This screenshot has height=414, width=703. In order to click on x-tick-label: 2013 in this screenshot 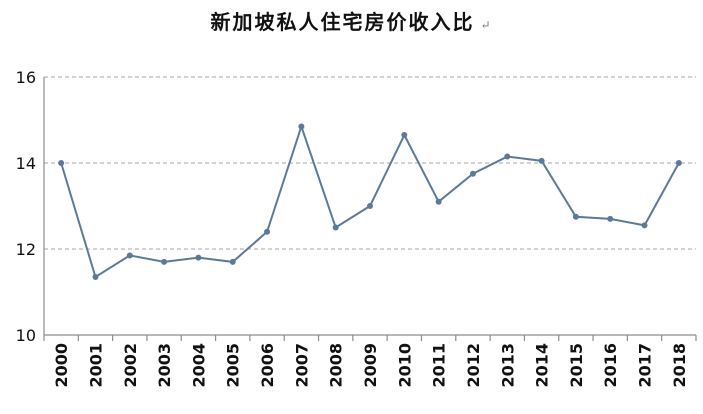, I will do `click(507, 365)`.